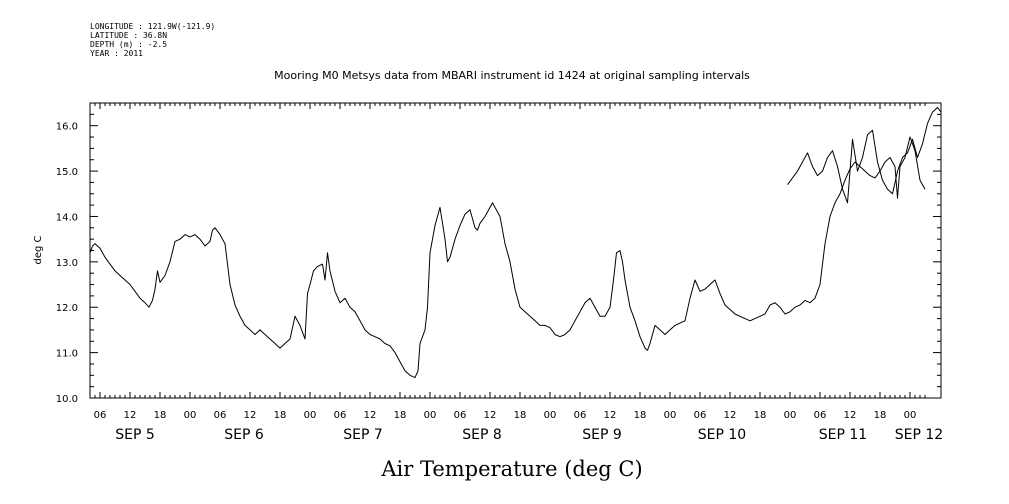 The image size is (1009, 504). What do you see at coordinates (67, 308) in the screenshot?
I see `y-tick-label: 12.0` at bounding box center [67, 308].